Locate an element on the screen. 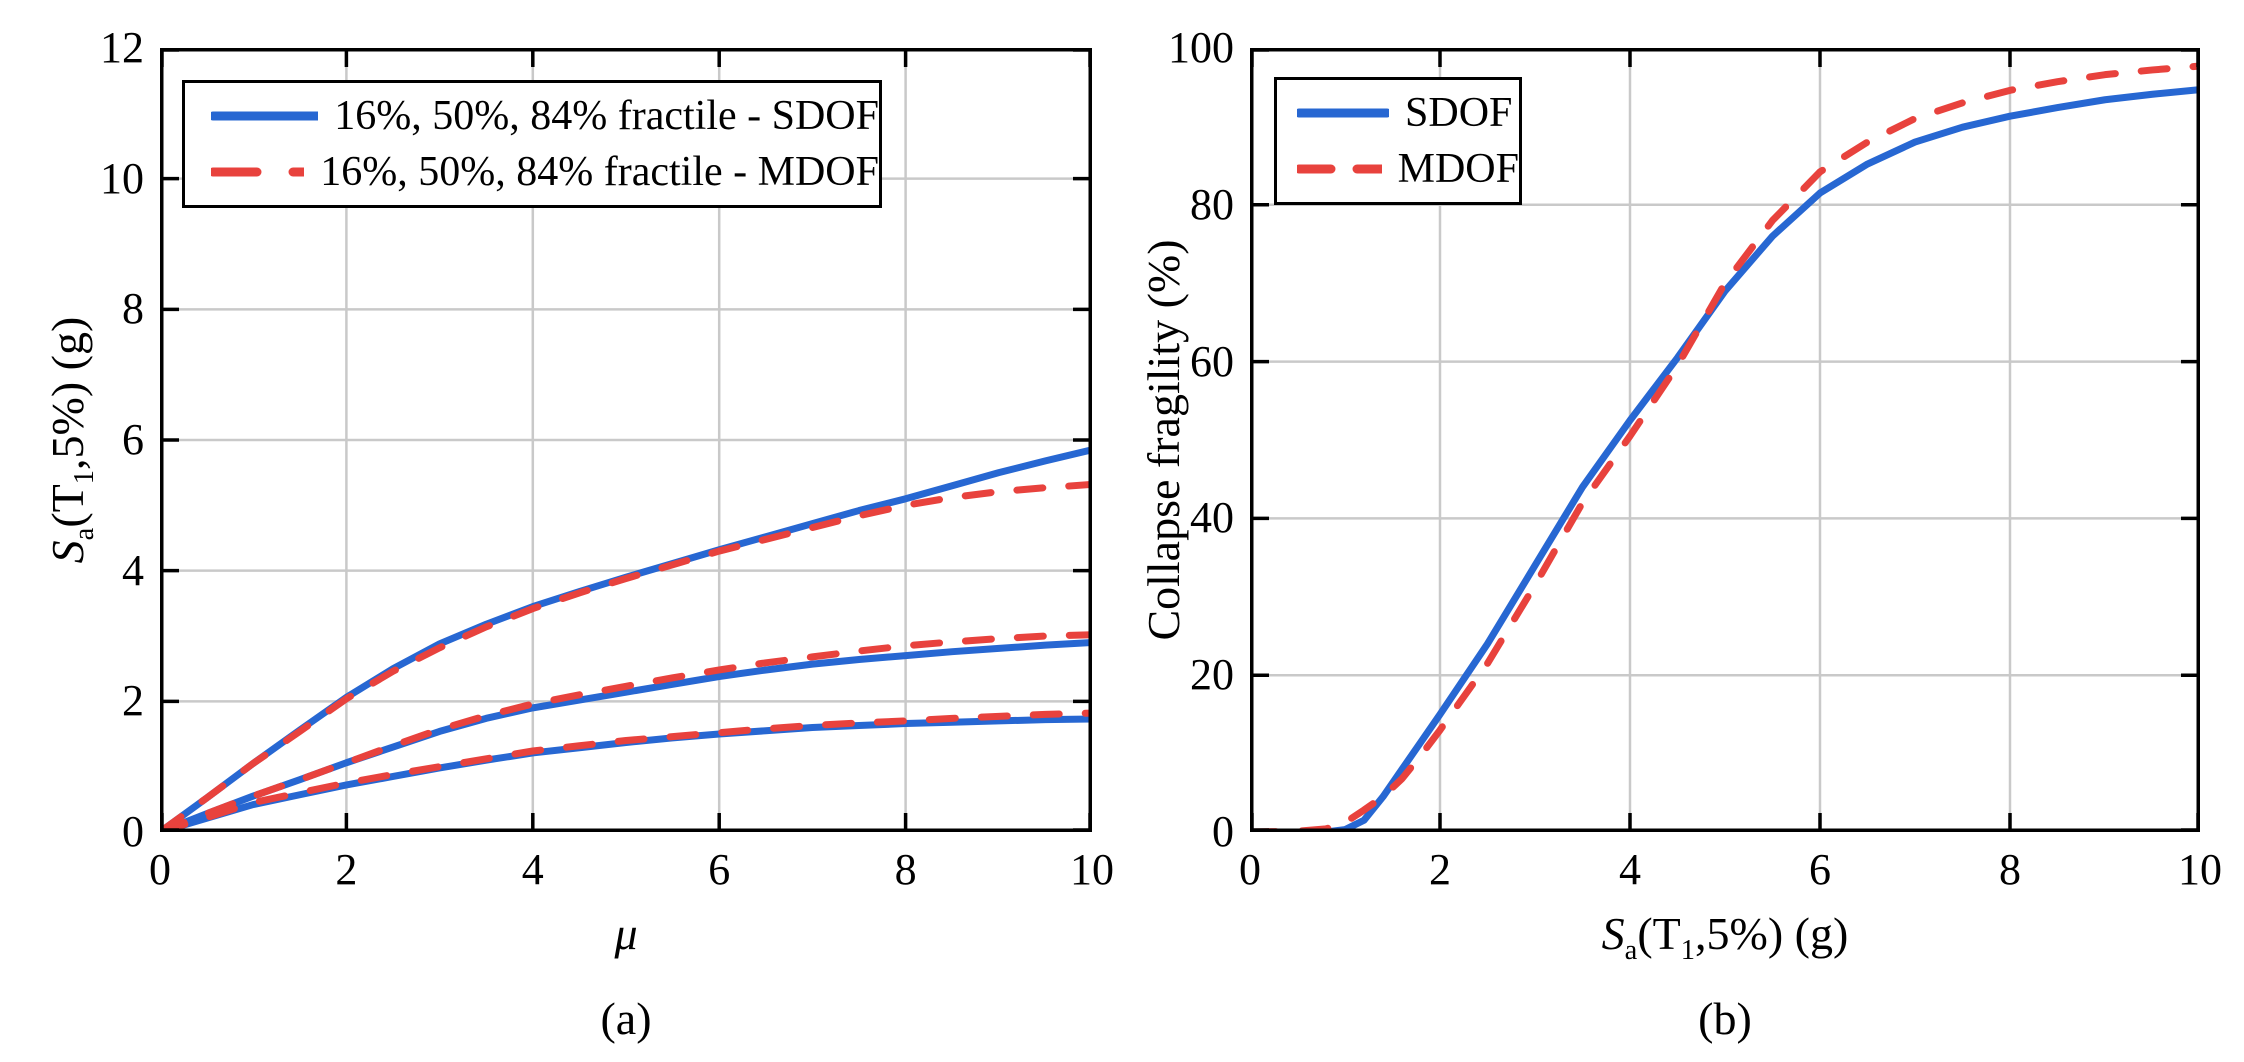 This screenshot has width=2244, height=1062. legend-entry: MDOF is located at coordinates (1408, 169).